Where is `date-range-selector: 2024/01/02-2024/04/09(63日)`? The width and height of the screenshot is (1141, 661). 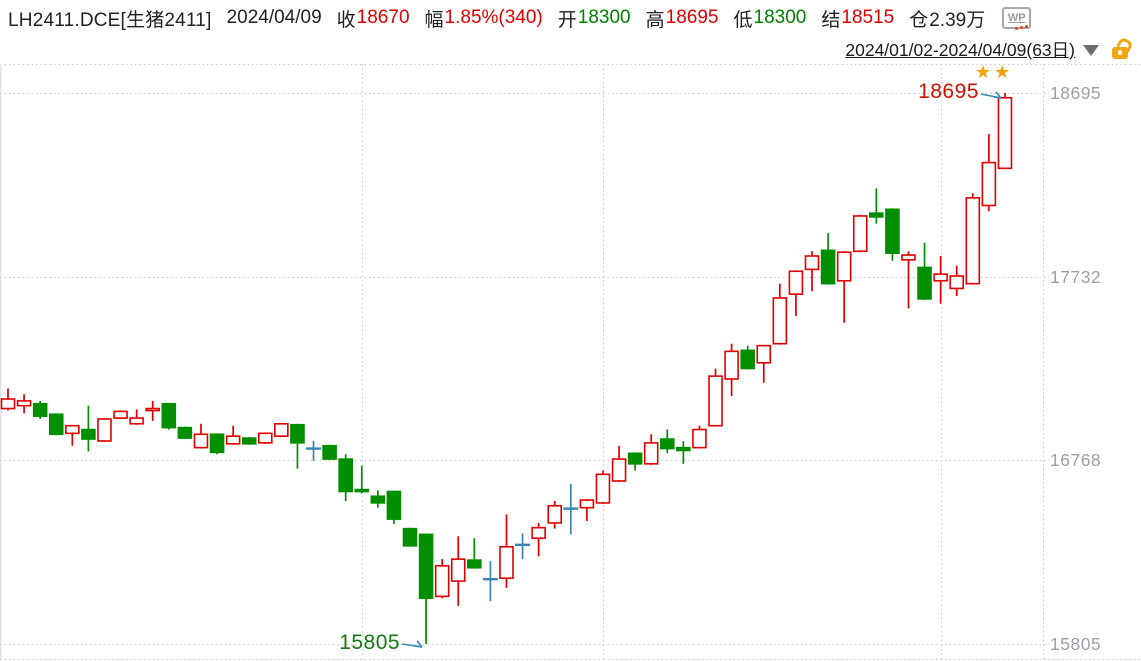 date-range-selector: 2024/01/02-2024/04/09(63日) is located at coordinates (960, 50).